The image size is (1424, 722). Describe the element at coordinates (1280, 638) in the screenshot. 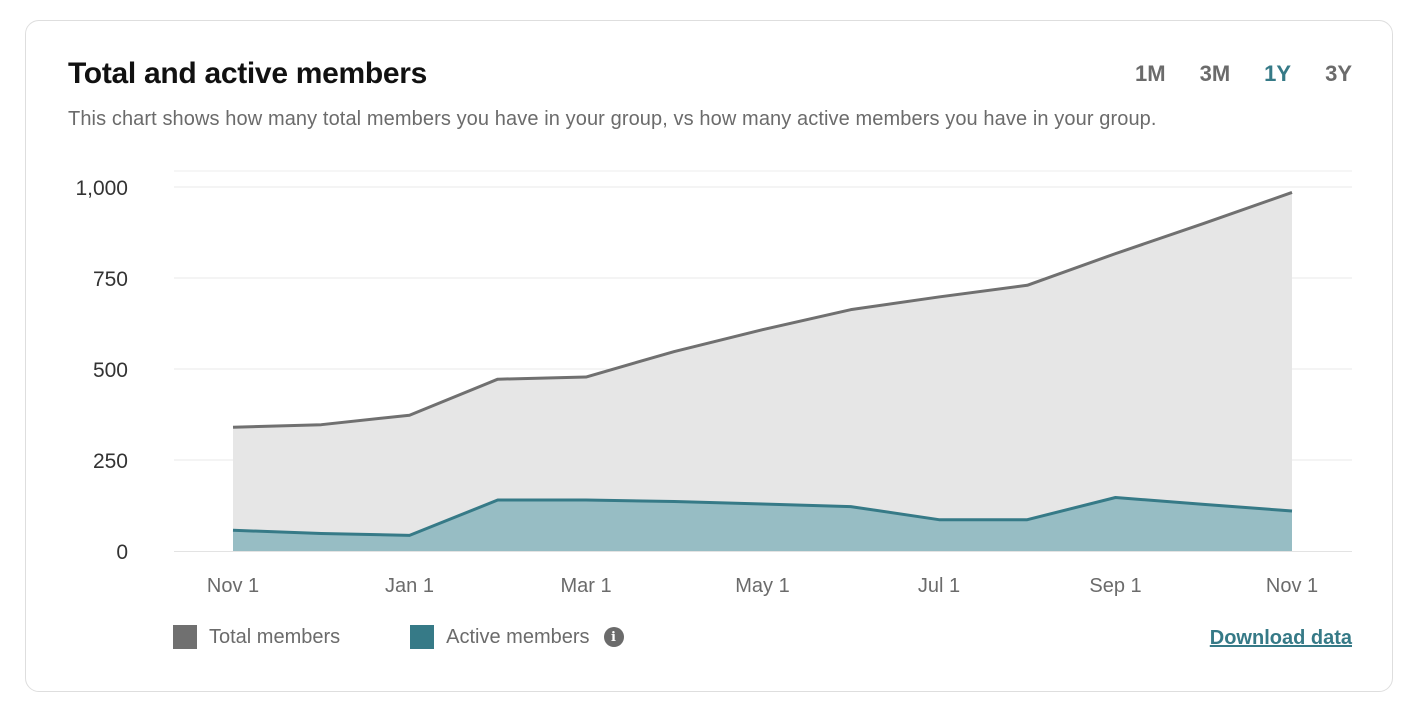

I see `download-data-link: Download data` at that location.